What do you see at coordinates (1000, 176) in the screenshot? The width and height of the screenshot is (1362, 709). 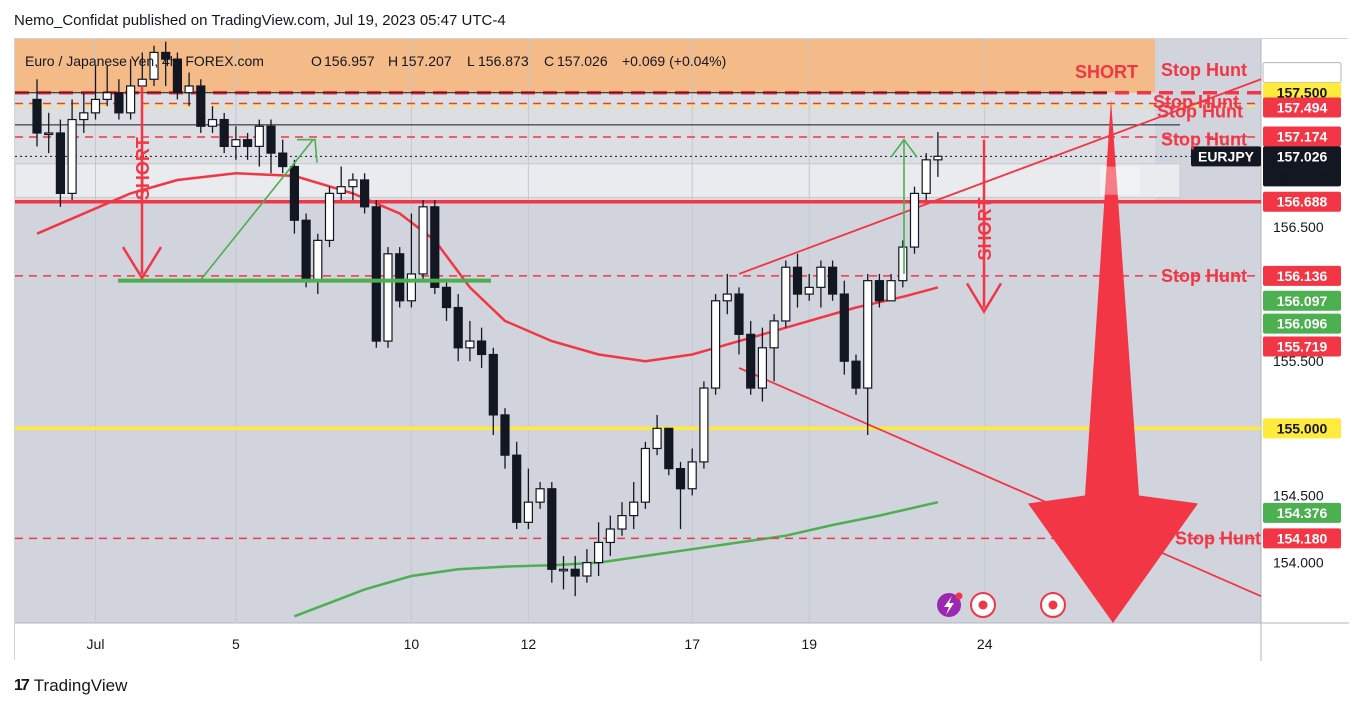 I see `upper-trend-line` at bounding box center [1000, 176].